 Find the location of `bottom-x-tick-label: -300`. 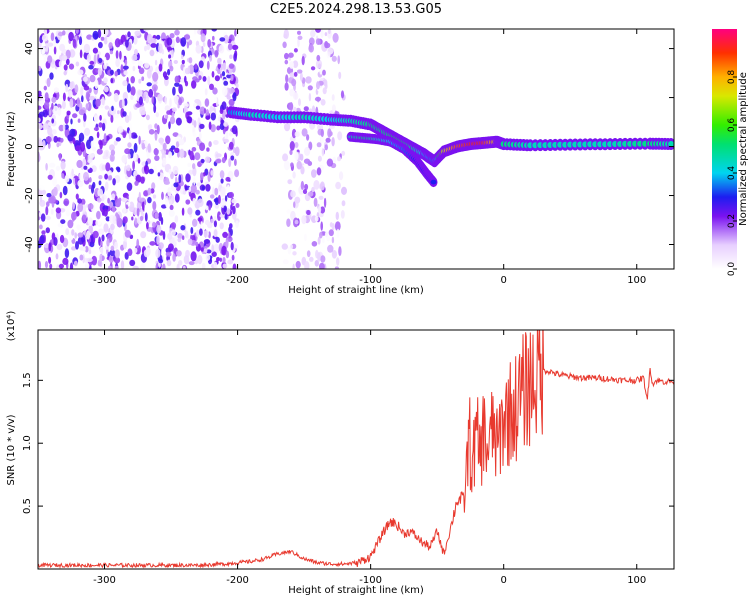

bottom-x-tick-label: -300 is located at coordinates (104, 580).